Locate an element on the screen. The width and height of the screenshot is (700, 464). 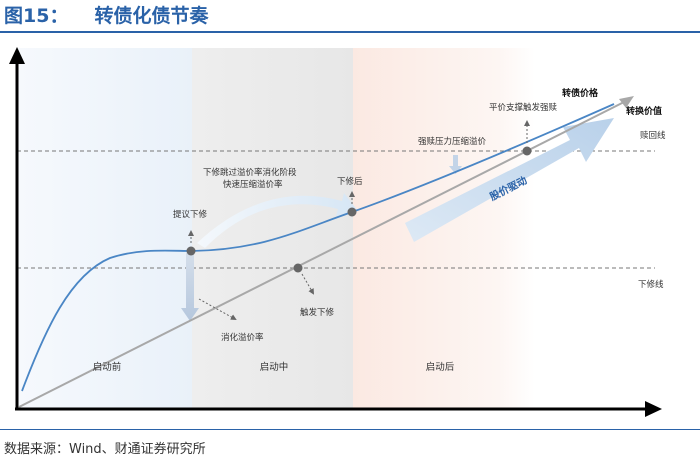
label-cb-price: 转债价格 is located at coordinates (580, 93).